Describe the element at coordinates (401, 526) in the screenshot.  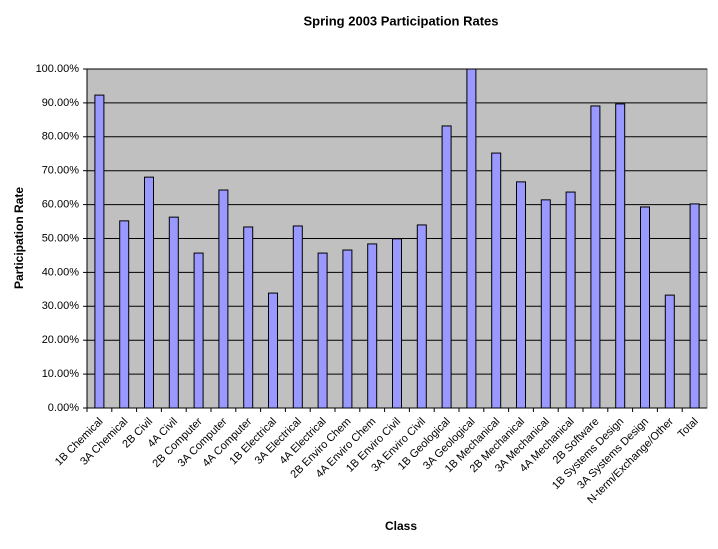
I see `x-axis-title: Class` at that location.